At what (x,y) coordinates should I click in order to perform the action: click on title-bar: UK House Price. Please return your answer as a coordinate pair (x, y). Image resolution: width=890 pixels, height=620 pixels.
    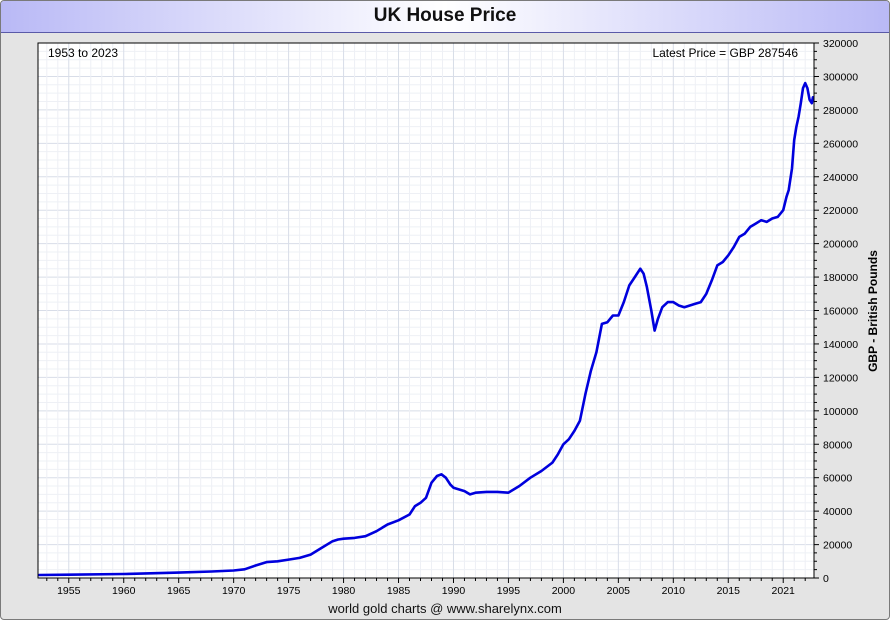
    Looking at the image, I should click on (445, 17).